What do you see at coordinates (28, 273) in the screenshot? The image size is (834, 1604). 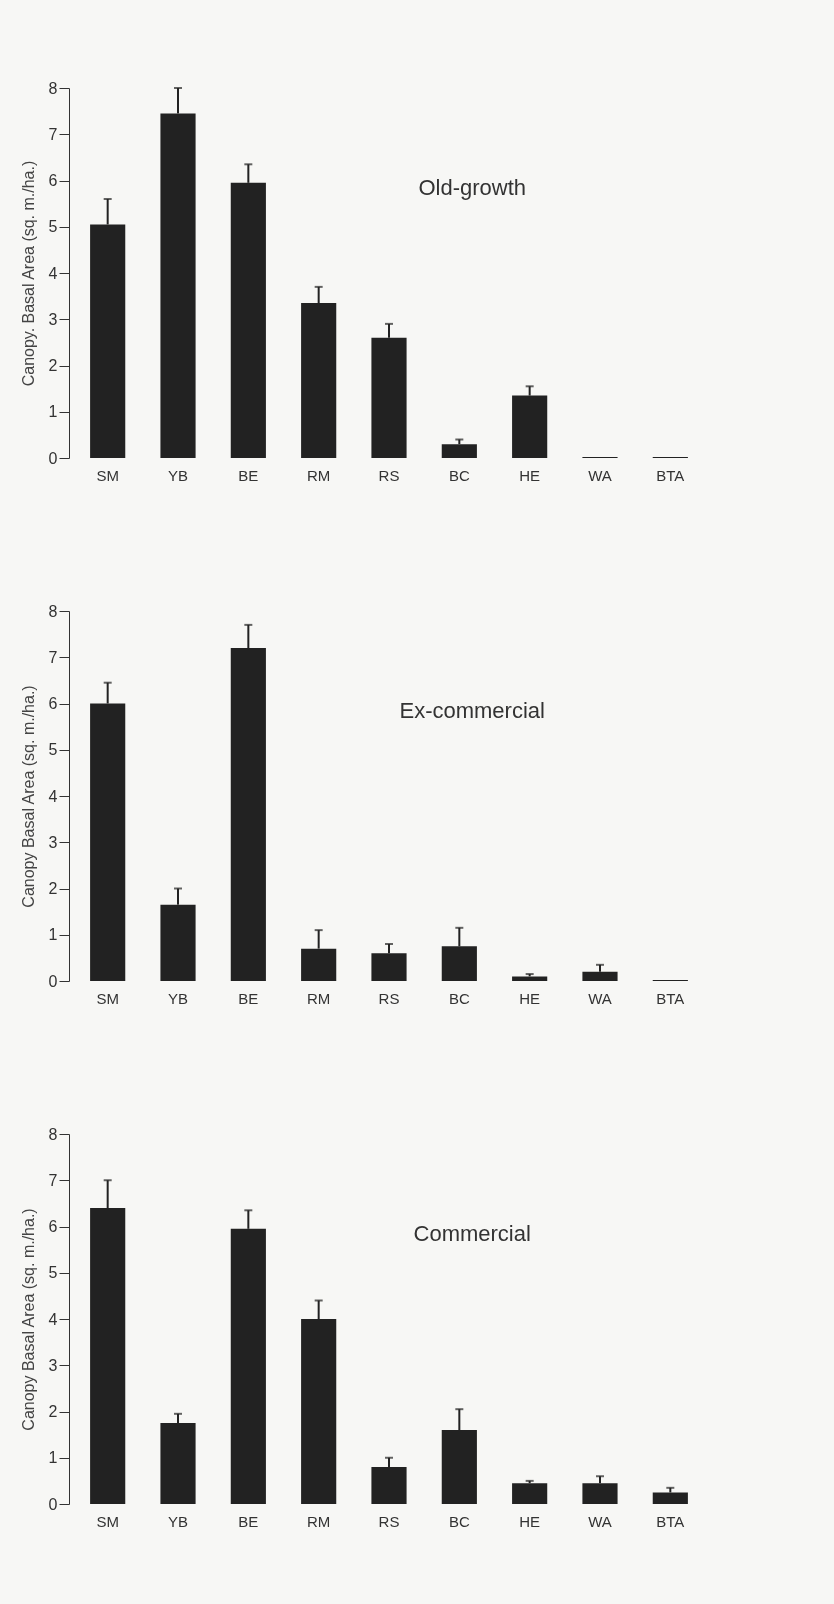 I see `y-axis-title: Canopy. Basal Area (sq. m./ha.)` at bounding box center [28, 273].